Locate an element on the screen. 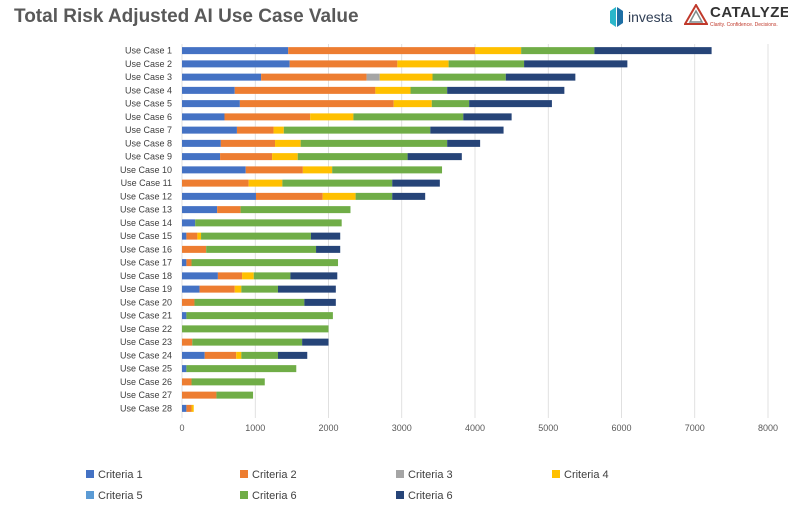 The height and width of the screenshot is (514, 788). chart-title: Total Risk Adjusted AI Use Case Value is located at coordinates (186, 16).